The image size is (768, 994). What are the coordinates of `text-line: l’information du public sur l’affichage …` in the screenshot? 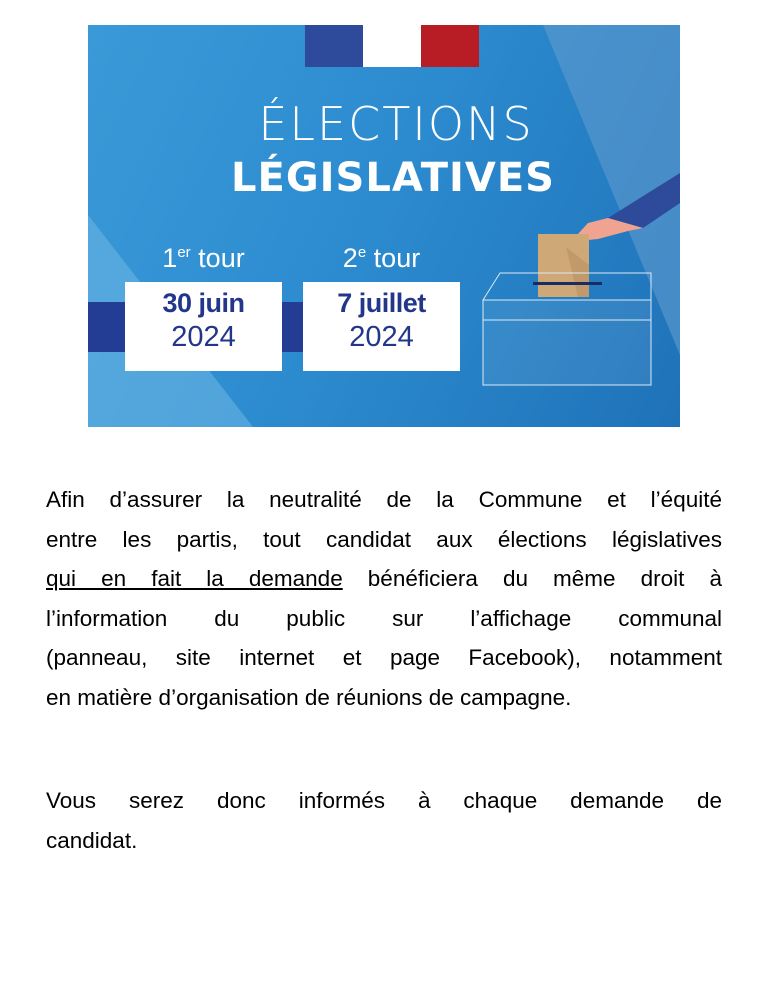 It's located at (384, 618).